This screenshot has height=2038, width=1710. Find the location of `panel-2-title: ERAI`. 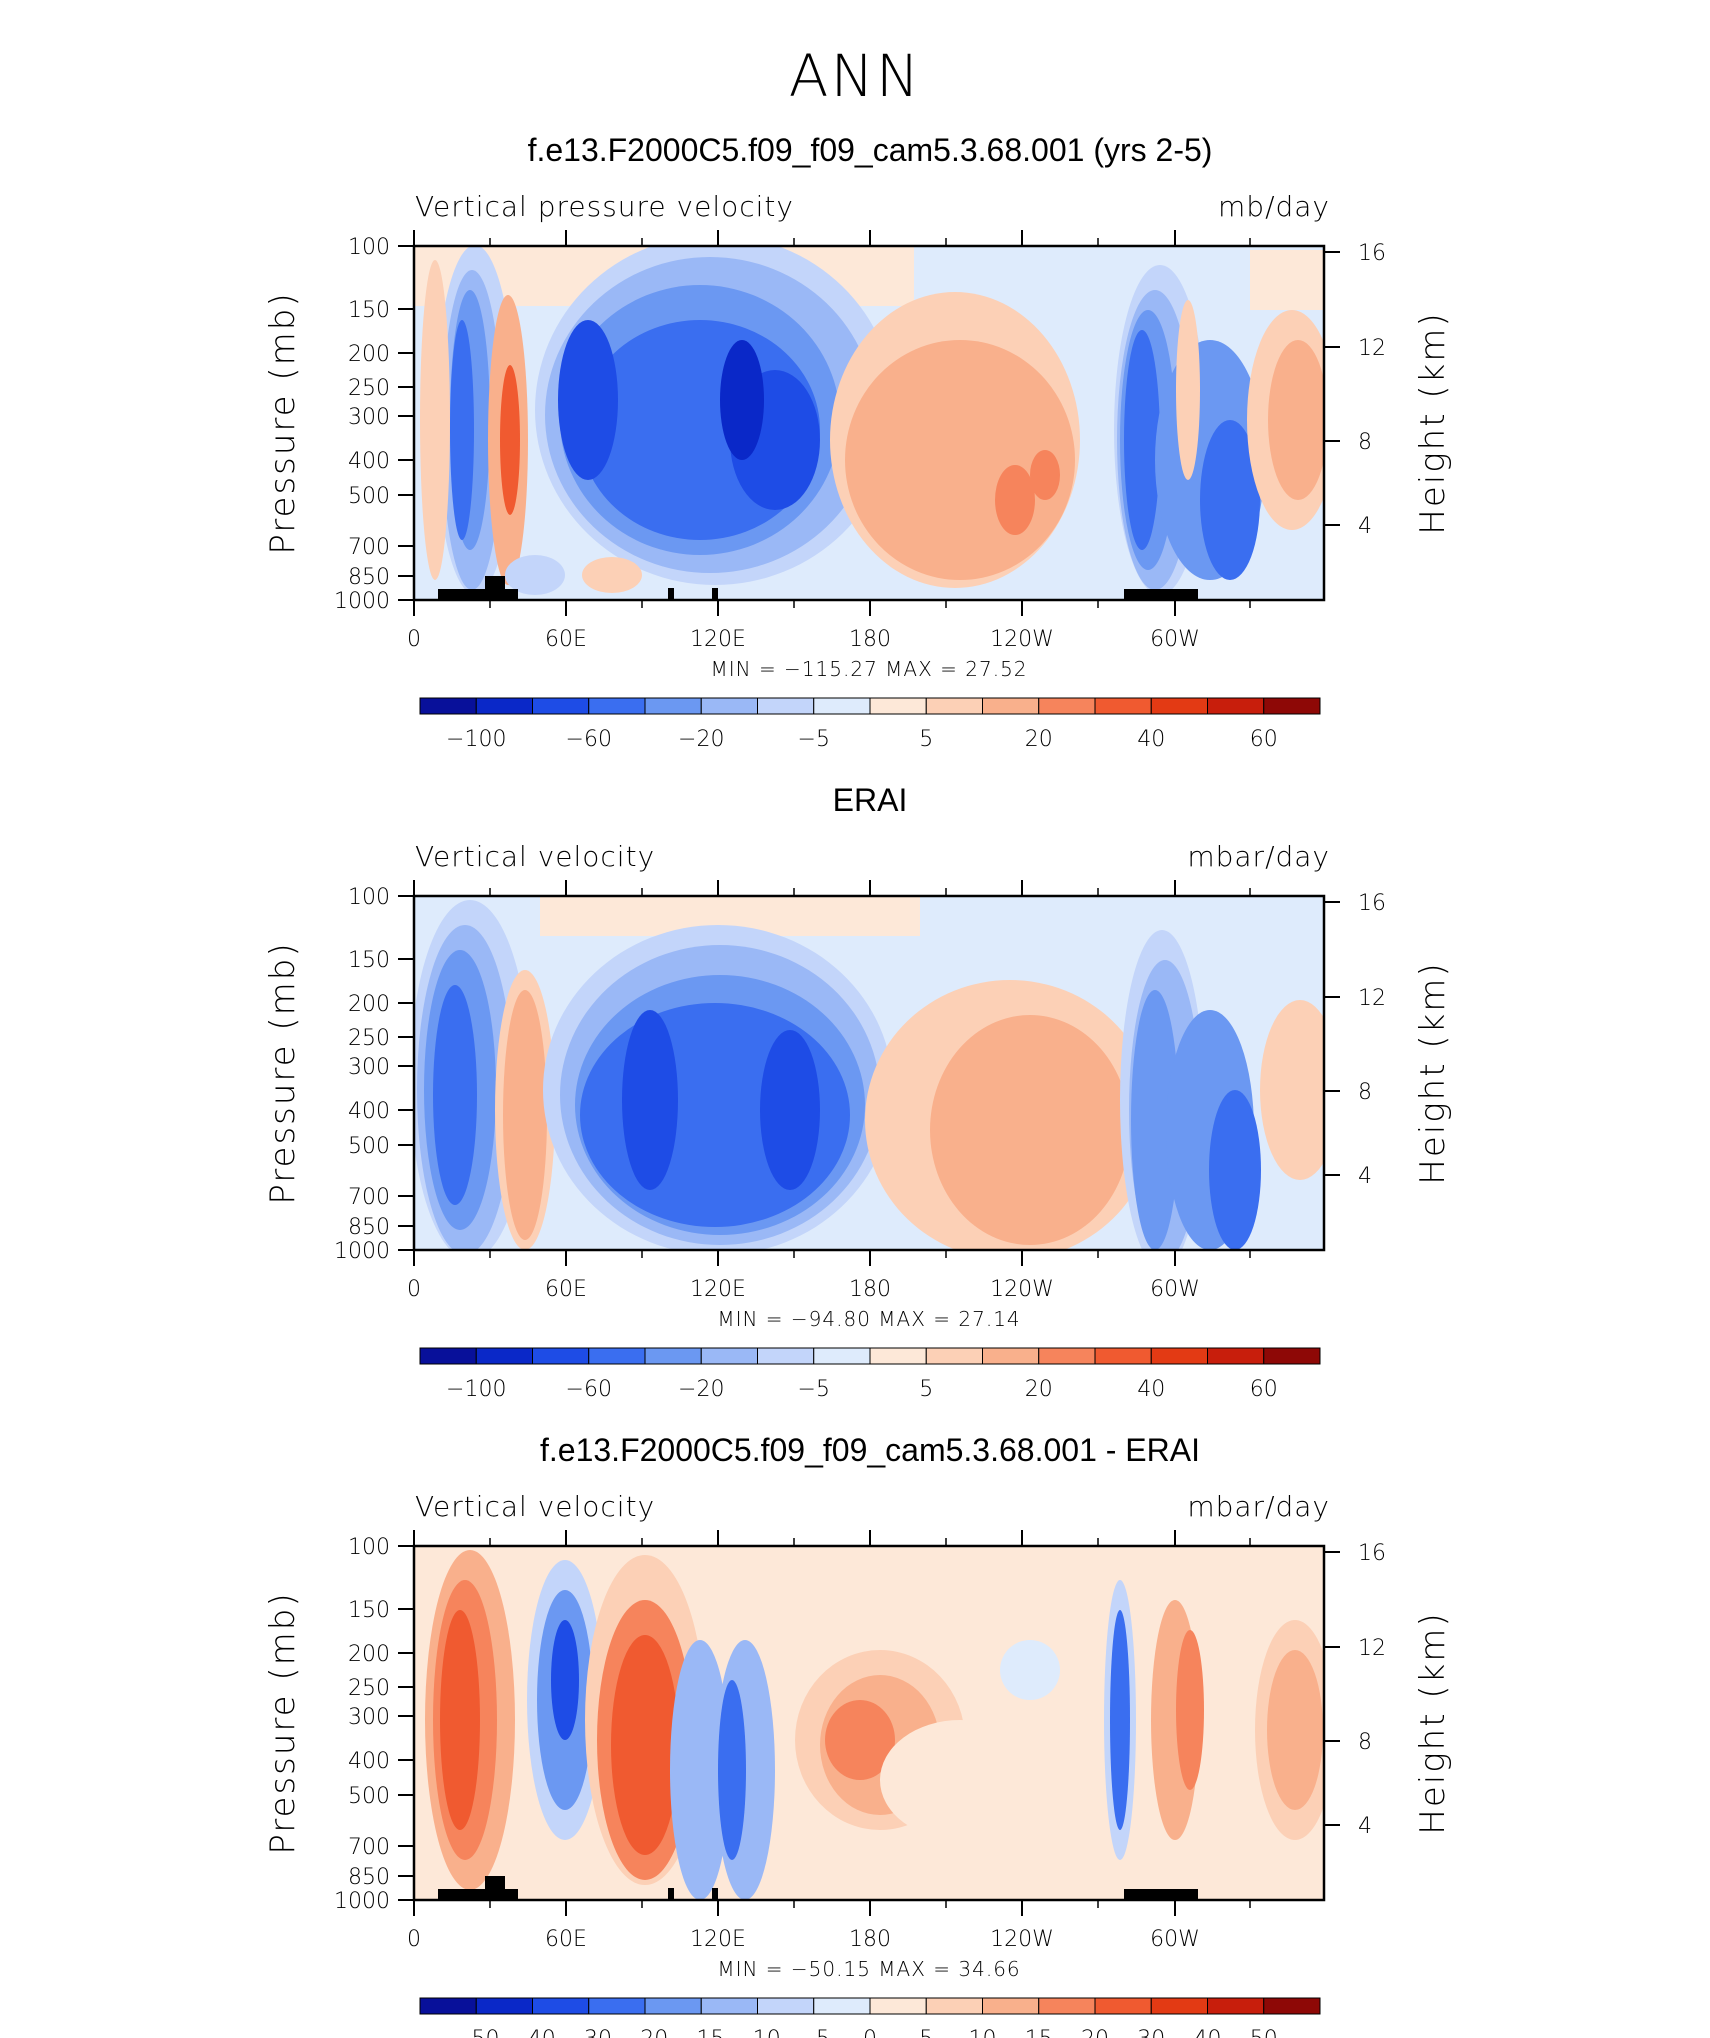

panel-2-title: ERAI is located at coordinates (870, 800).